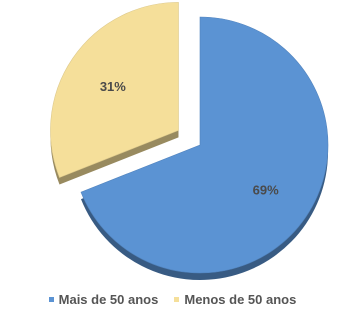 Image resolution: width=345 pixels, height=330 pixels. I want to click on legend-item-mais-de-50: Mais de 50 anos, so click(103, 299).